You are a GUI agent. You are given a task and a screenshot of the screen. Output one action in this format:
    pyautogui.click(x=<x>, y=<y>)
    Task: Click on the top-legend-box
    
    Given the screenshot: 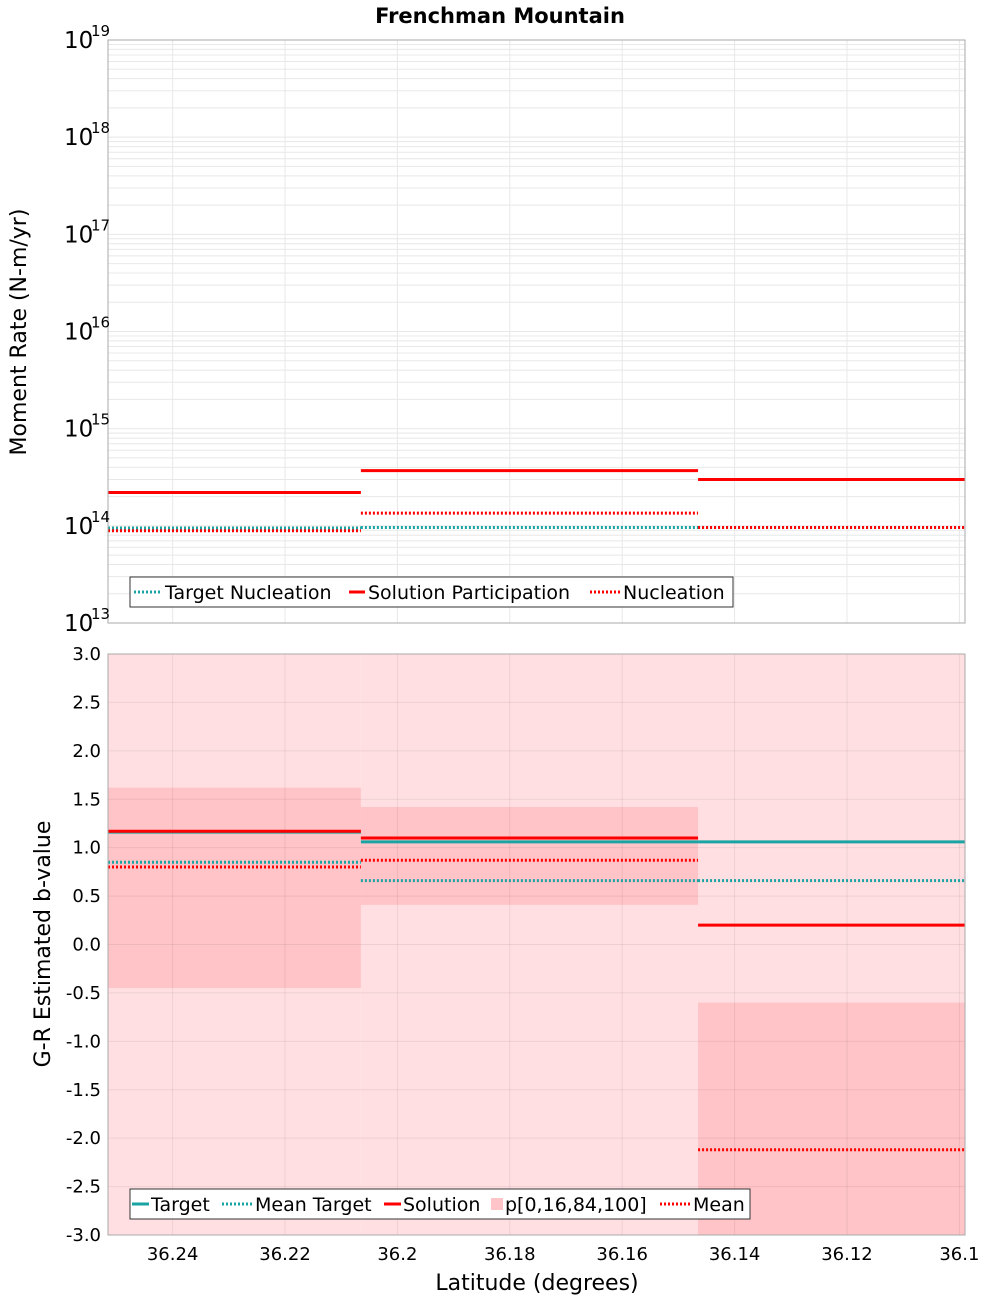 What is the action you would take?
    pyautogui.click(x=431, y=592)
    